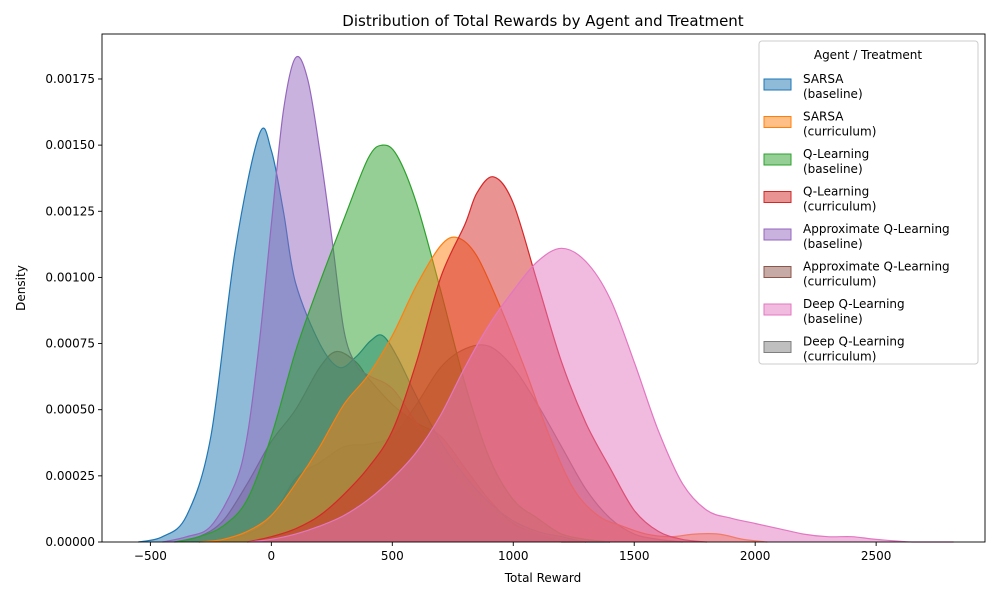 Image resolution: width=1000 pixels, height=600 pixels. I want to click on x-tick-label: 1000, so click(513, 556).